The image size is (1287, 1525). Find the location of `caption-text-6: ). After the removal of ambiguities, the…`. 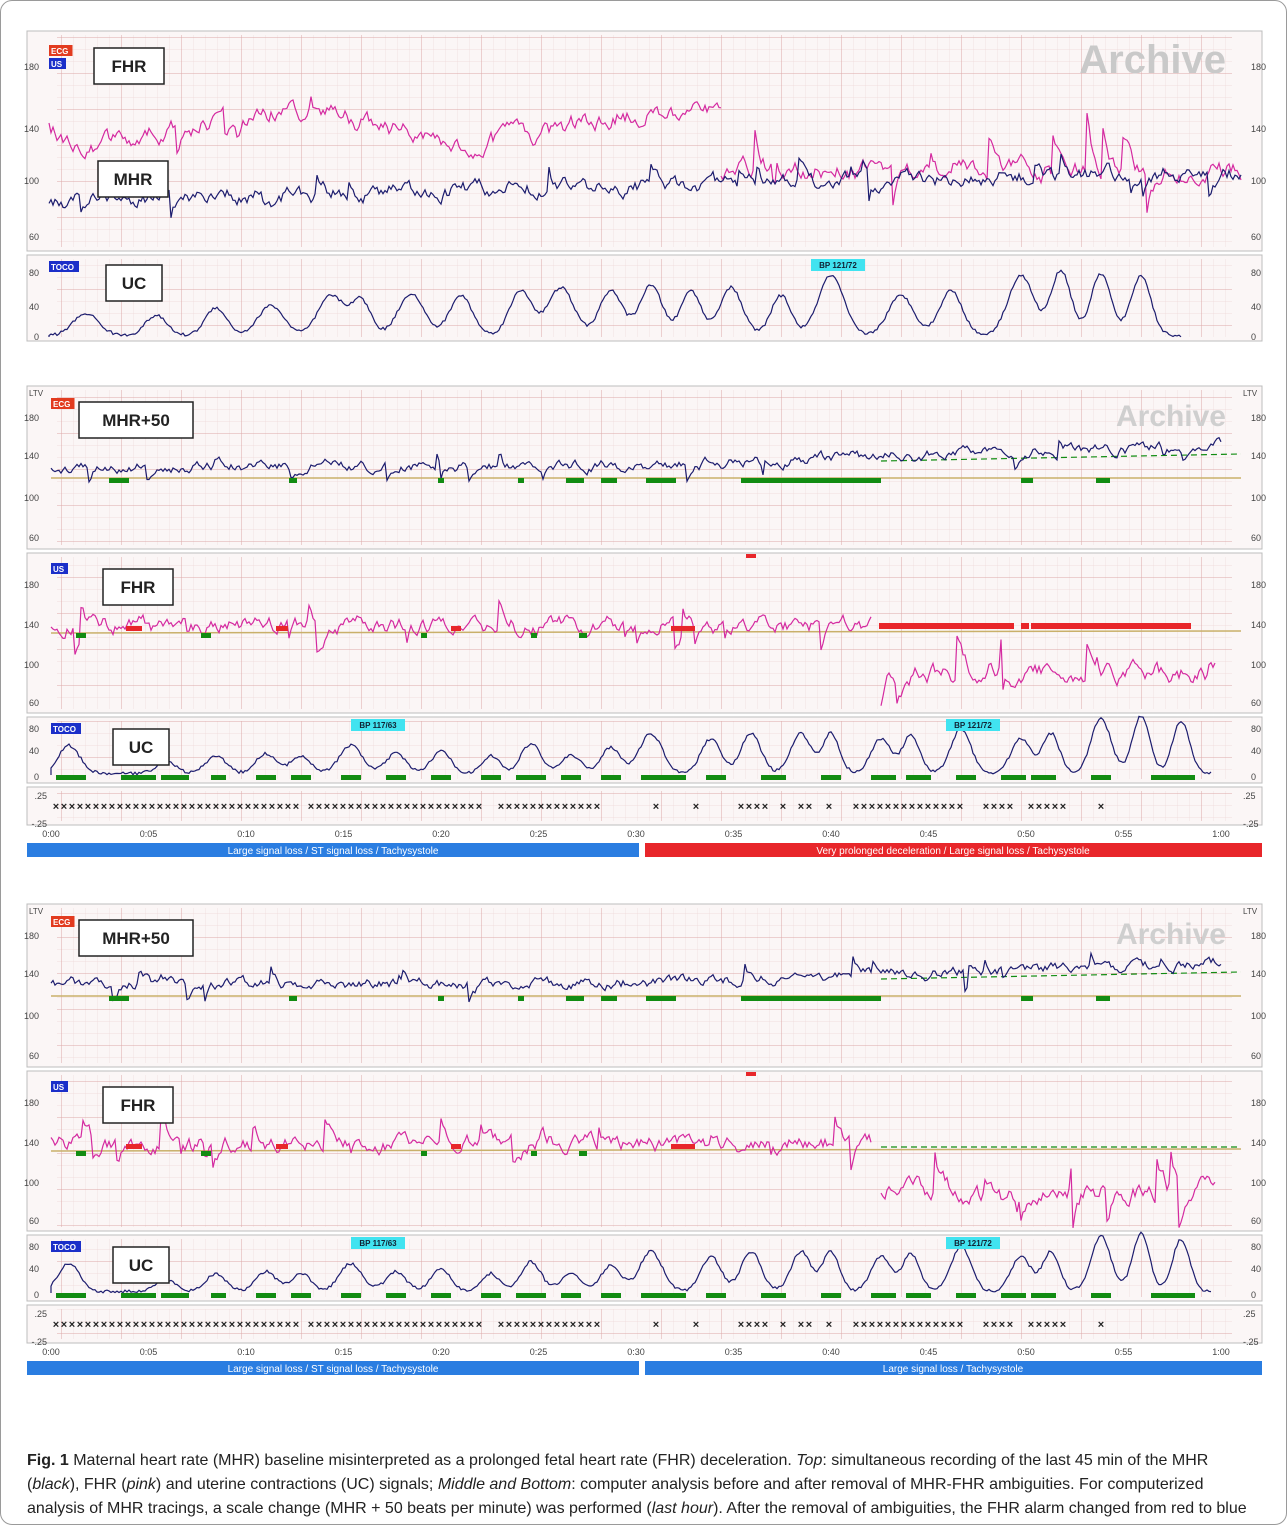

caption-text-6: ). After the removal of ambiguities, the… is located at coordinates (980, 1508).